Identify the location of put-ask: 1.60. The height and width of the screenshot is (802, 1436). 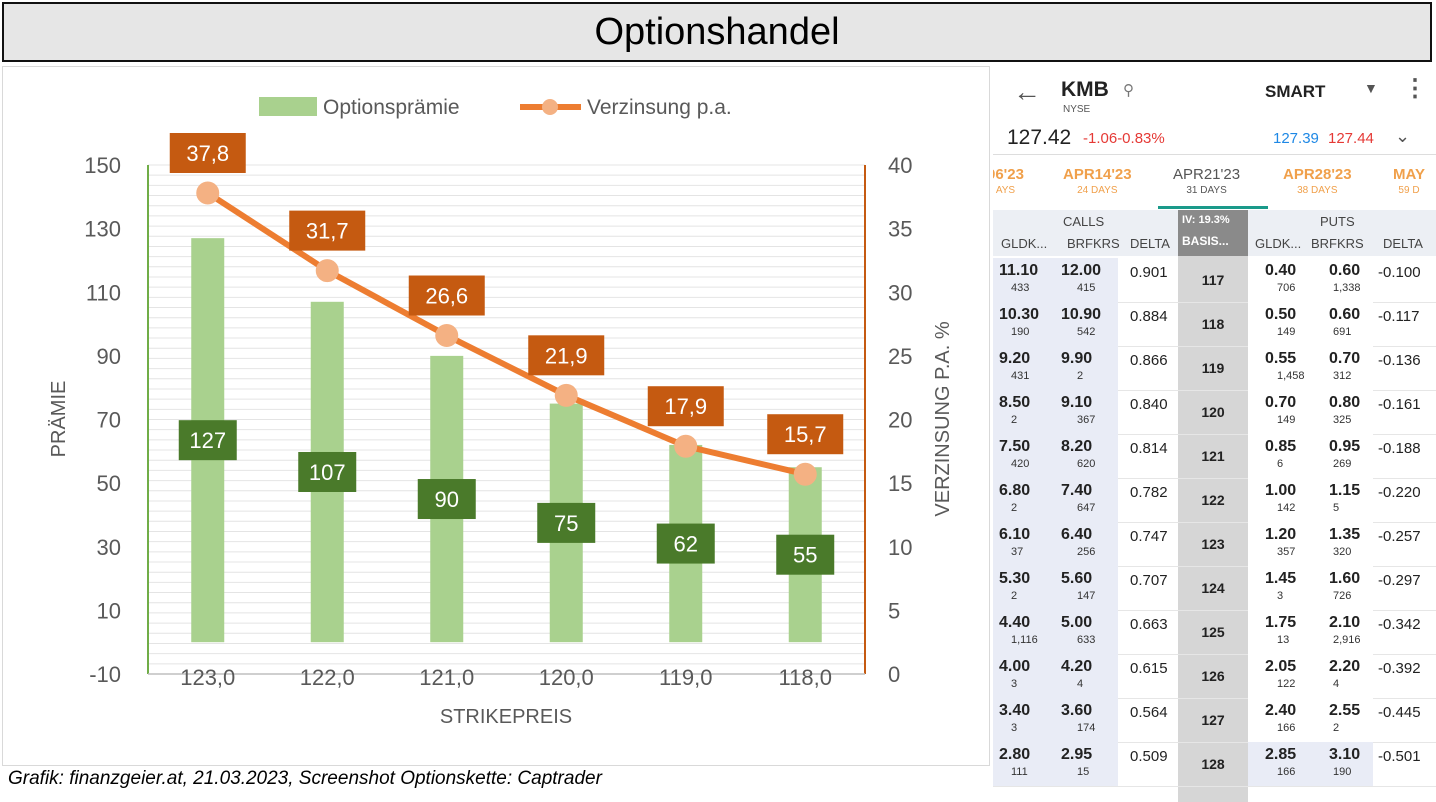
(1345, 578).